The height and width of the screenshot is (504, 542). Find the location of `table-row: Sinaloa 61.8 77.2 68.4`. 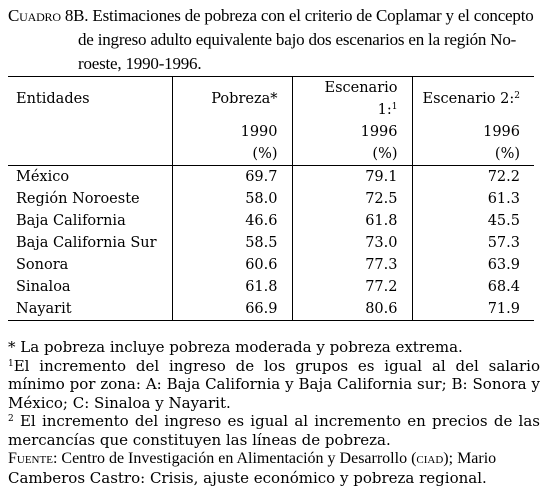

table-row: Sinaloa 61.8 77.2 68.4 is located at coordinates (271, 287).